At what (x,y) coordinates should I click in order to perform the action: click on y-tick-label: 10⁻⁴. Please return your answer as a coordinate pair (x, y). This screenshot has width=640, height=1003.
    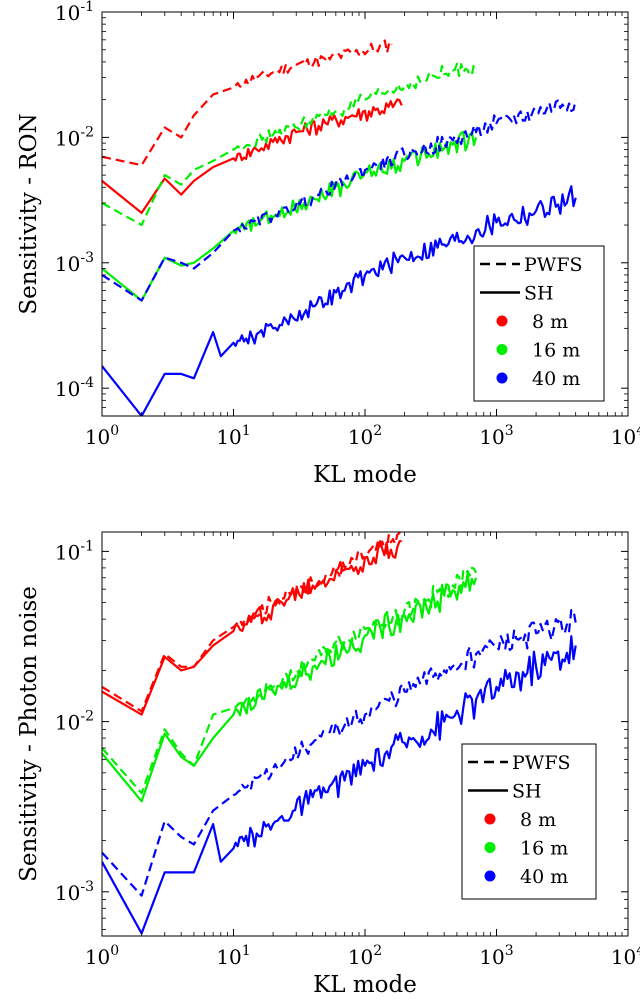
    Looking at the image, I should click on (74, 388).